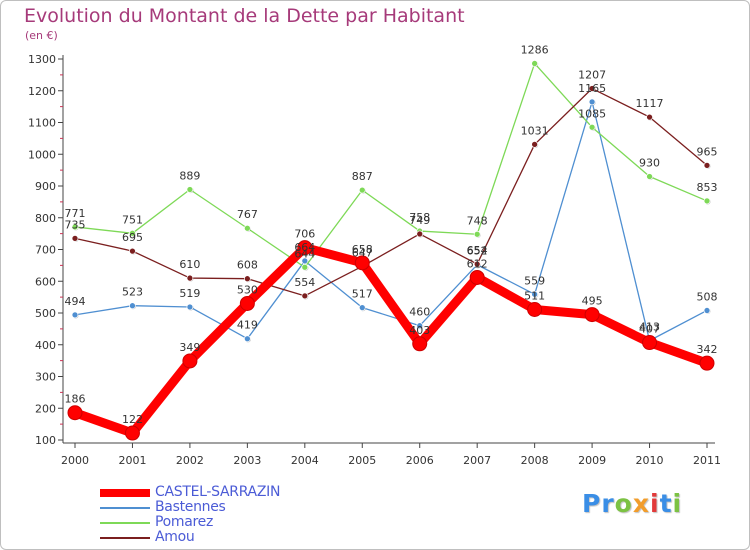 Image resolution: width=750 pixels, height=550 pixels. I want to click on x-tick-label: 2011, so click(707, 460).